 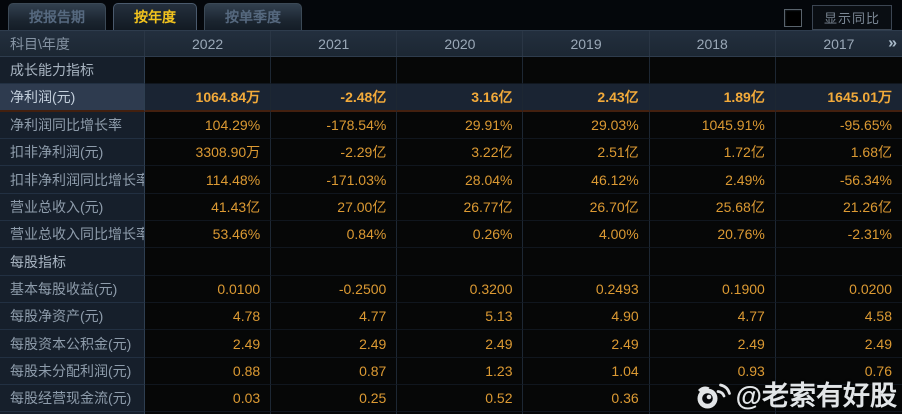 What do you see at coordinates (72, 289) in the screenshot?
I see `row-label: 基本每股收益(元)` at bounding box center [72, 289].